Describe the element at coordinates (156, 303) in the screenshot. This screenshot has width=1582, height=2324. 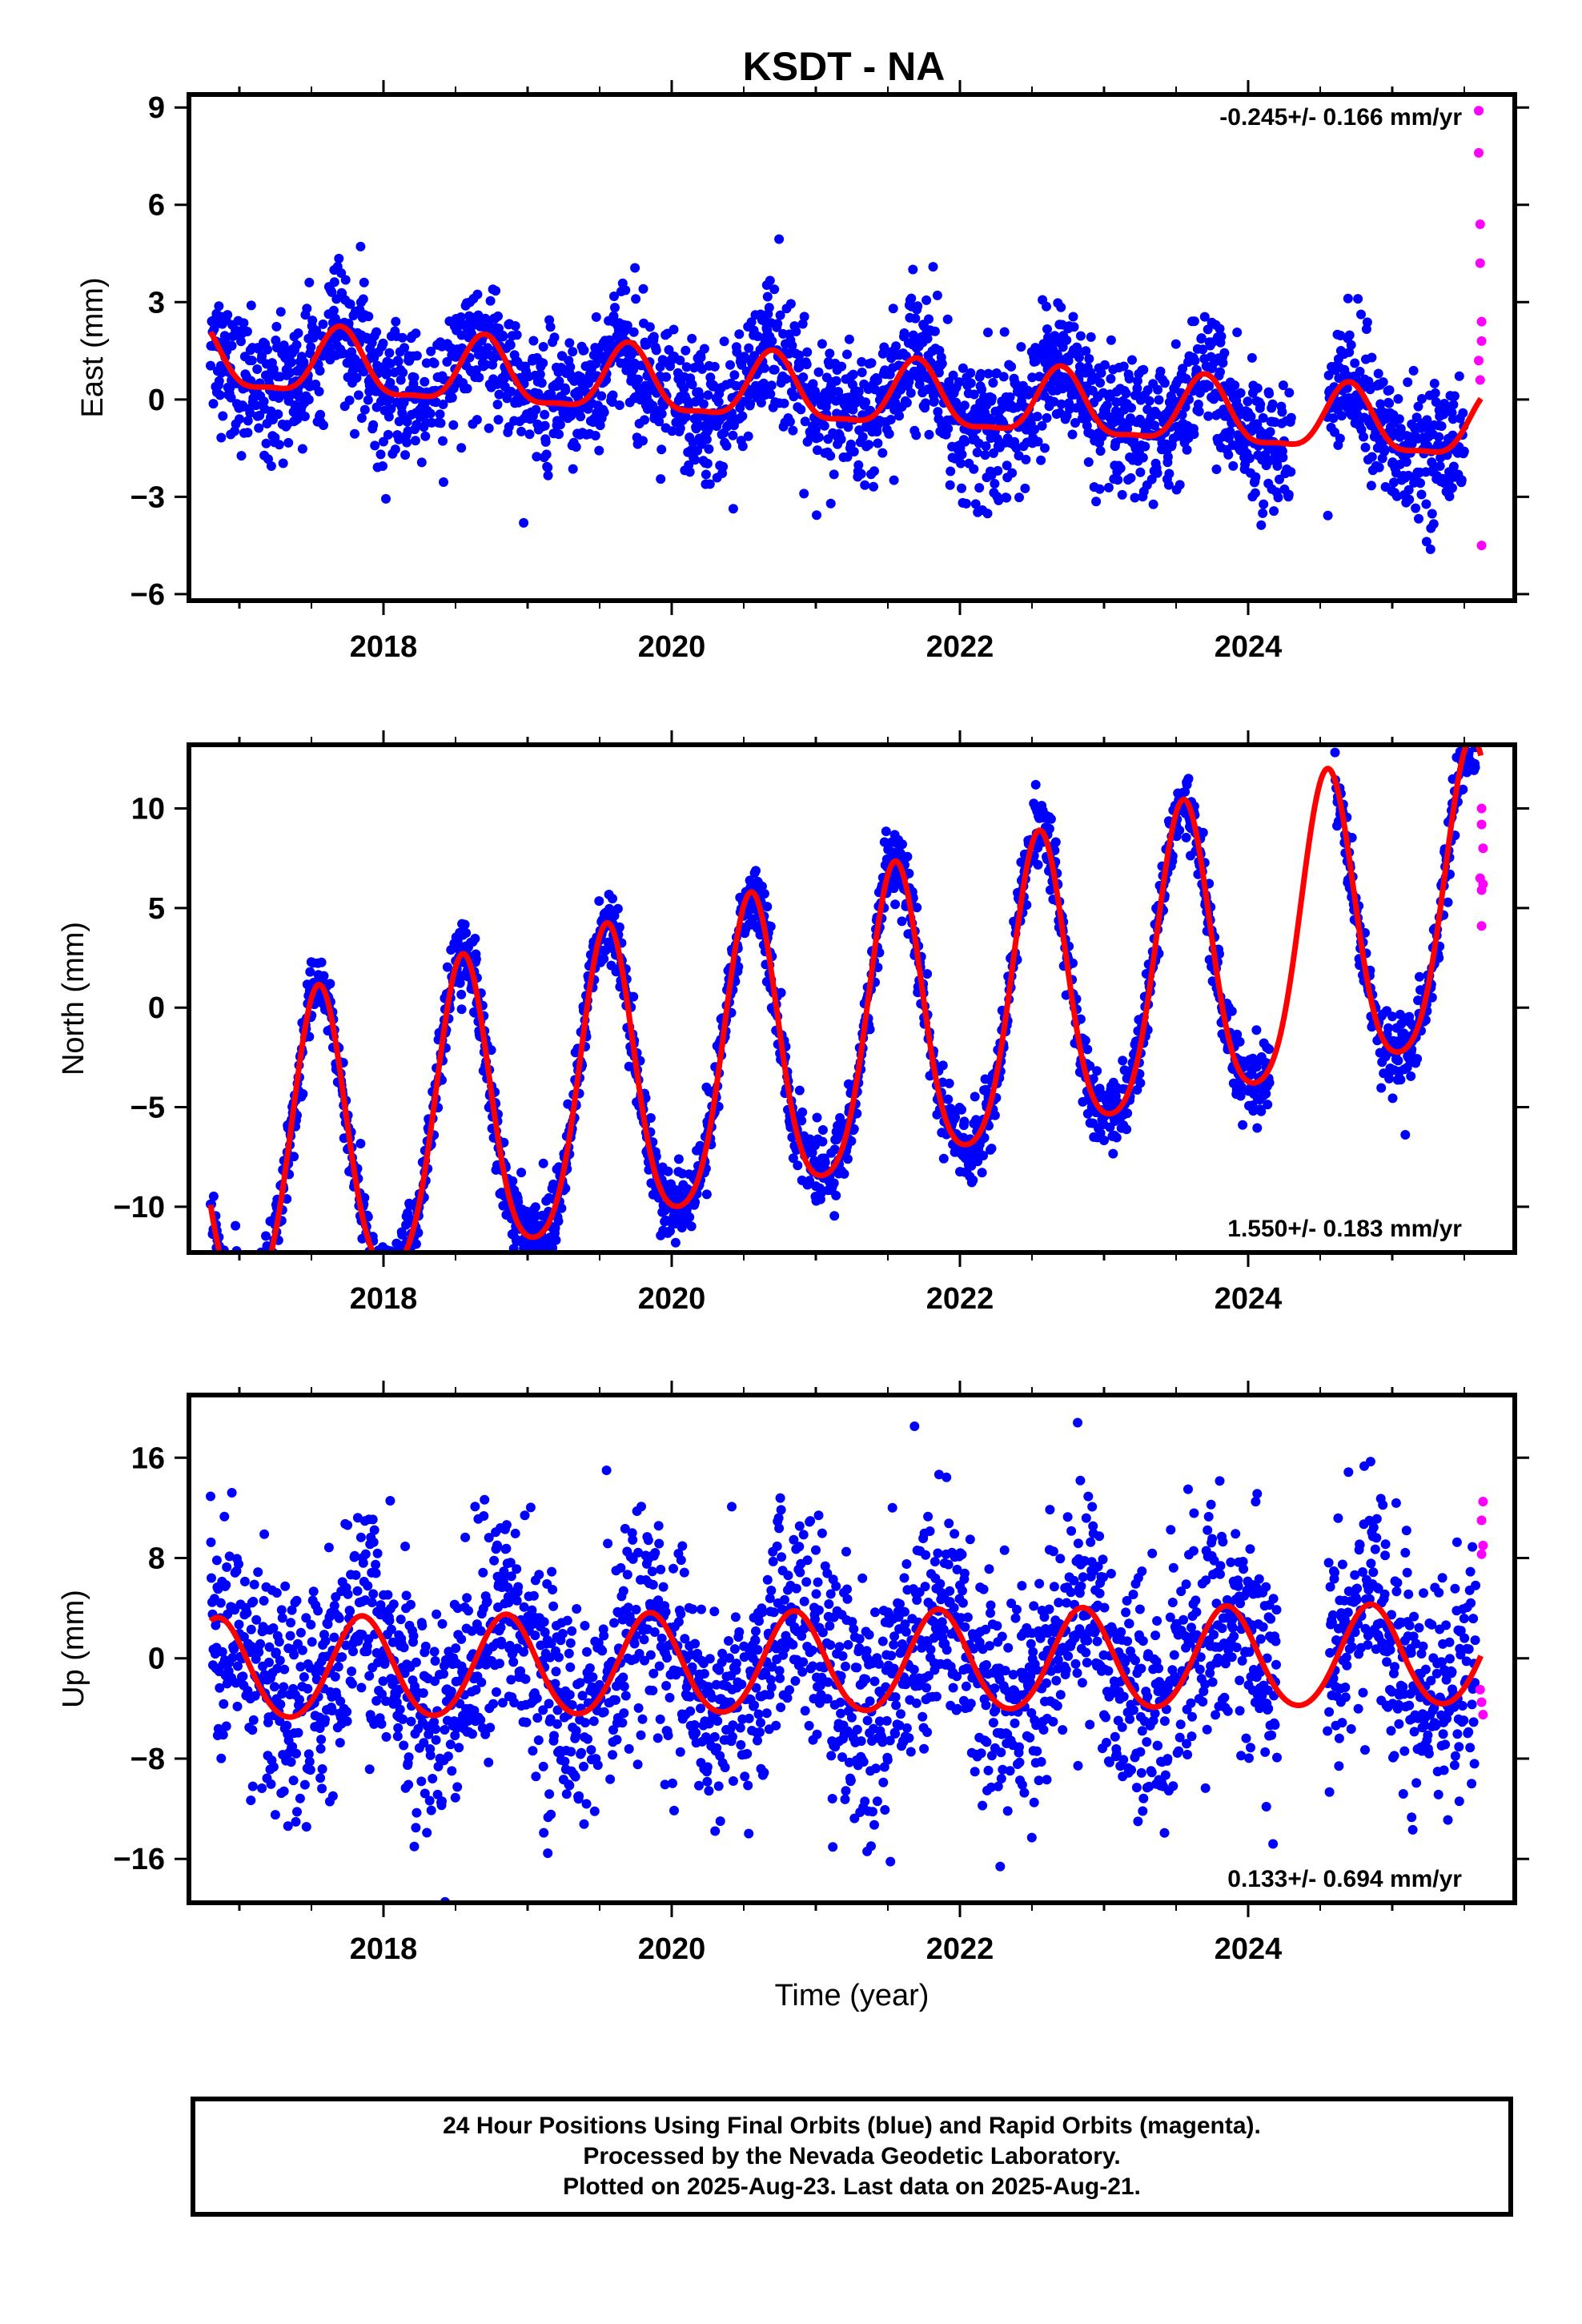
I see `y-tick-label: 3` at that location.